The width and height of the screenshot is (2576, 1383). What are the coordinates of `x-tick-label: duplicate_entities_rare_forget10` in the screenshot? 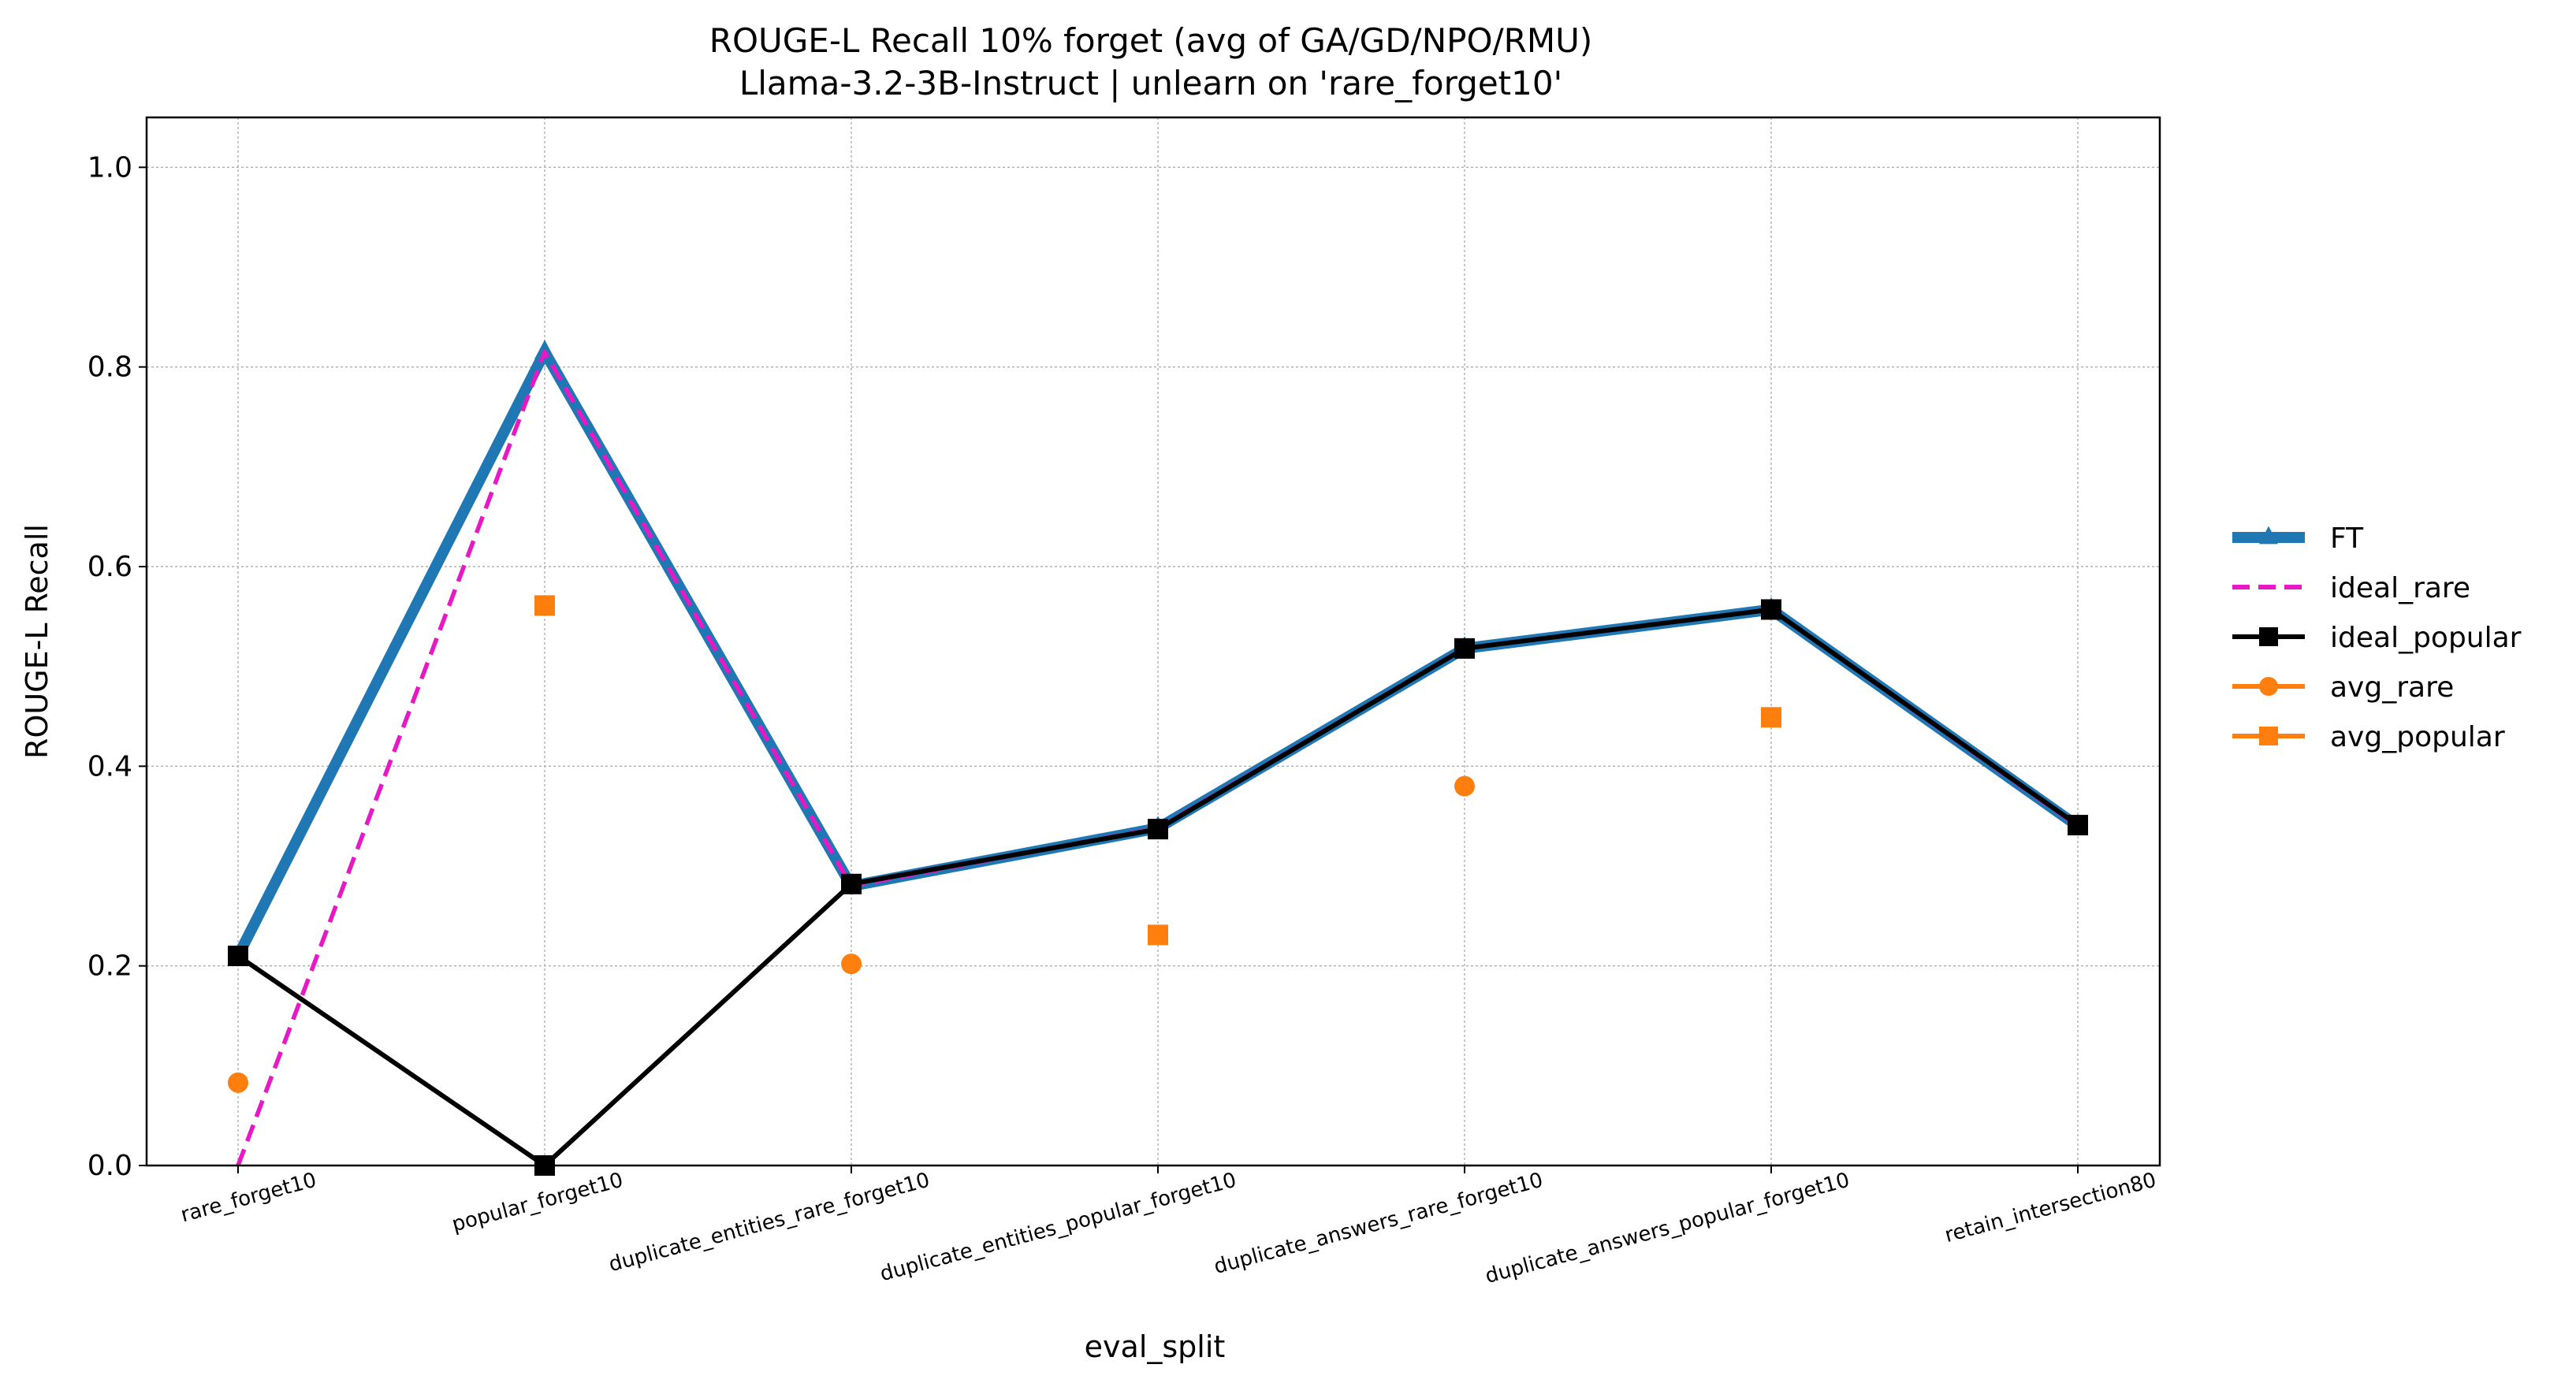 It's located at (769, 1223).